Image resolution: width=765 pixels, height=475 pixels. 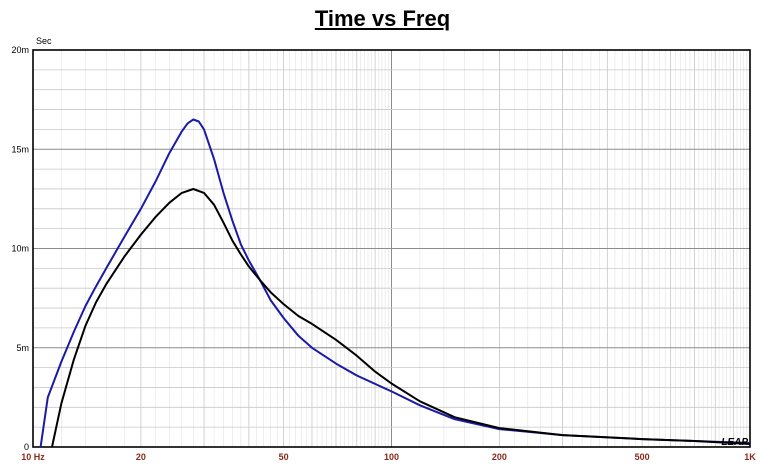 I want to click on x-tick-label: 10 Hz, so click(x=33, y=457).